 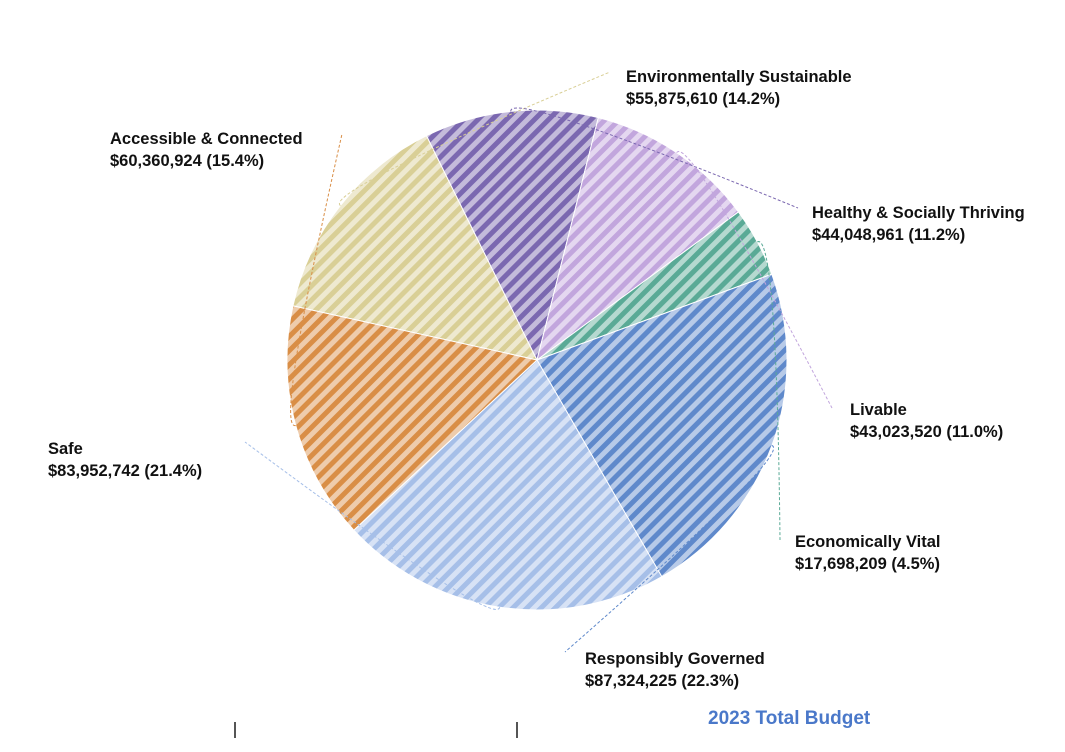 I want to click on slice-label-name: Healthy & Socially Thriving, so click(x=918, y=213).